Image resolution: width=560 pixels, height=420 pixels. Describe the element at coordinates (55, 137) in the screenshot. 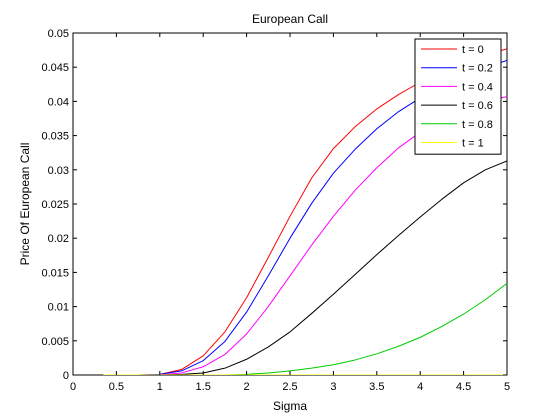

I see `y-tick-label: 0.035` at that location.